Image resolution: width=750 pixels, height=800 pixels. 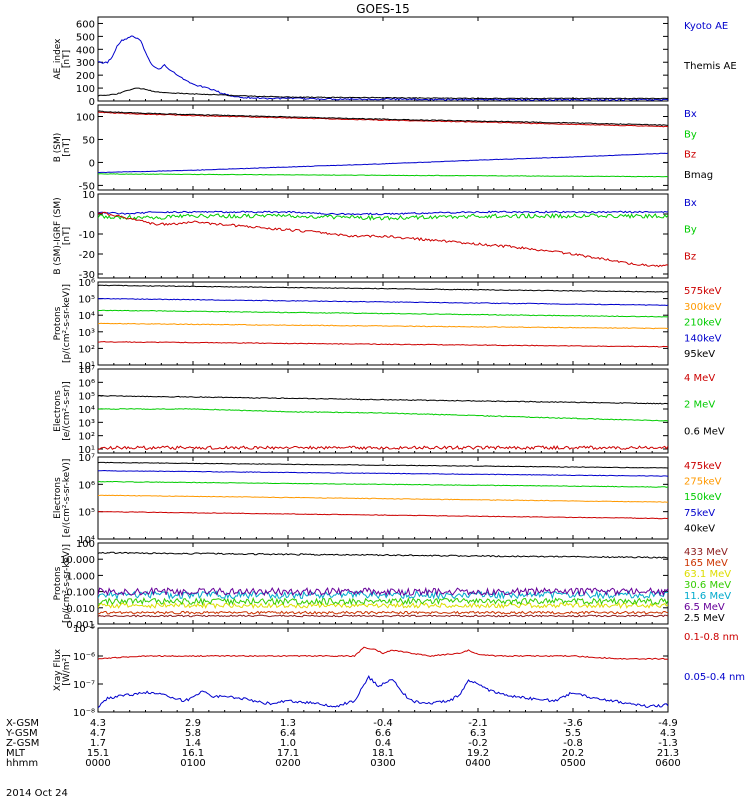 What do you see at coordinates (21, 733) in the screenshot?
I see `ephemeris-row-label: Y-GSM` at bounding box center [21, 733].